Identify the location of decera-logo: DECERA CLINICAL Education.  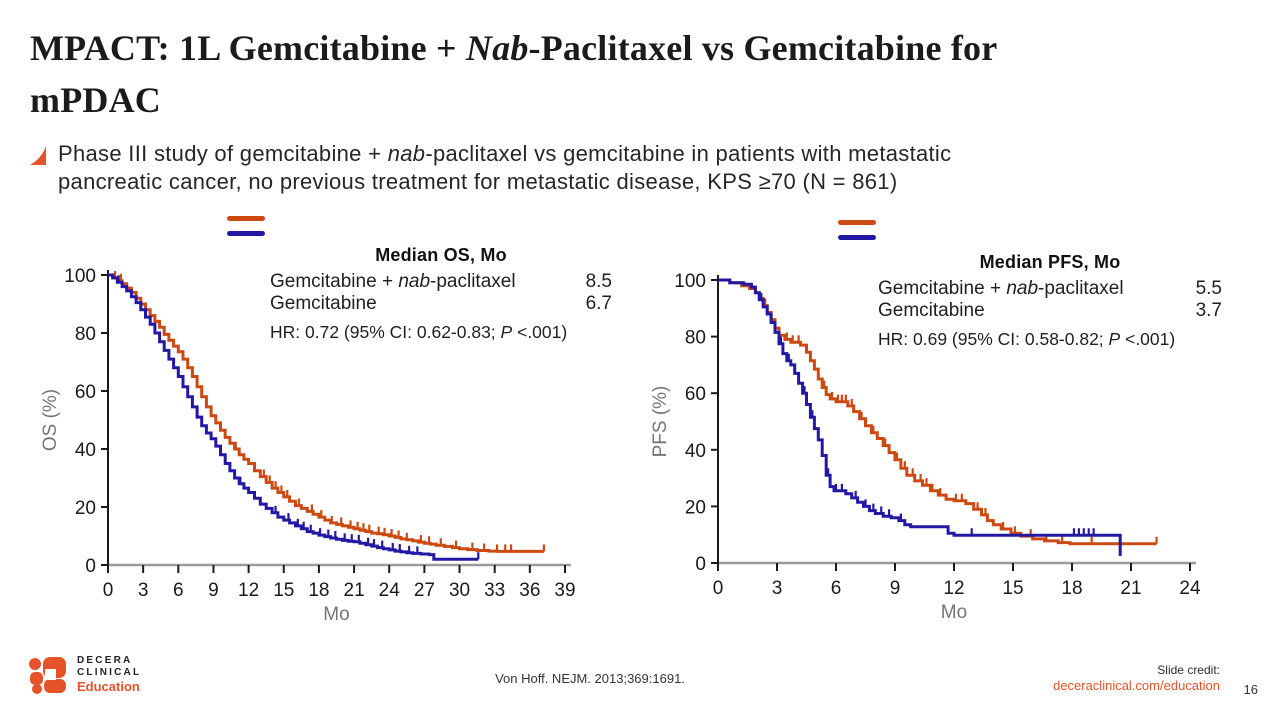
(84, 675).